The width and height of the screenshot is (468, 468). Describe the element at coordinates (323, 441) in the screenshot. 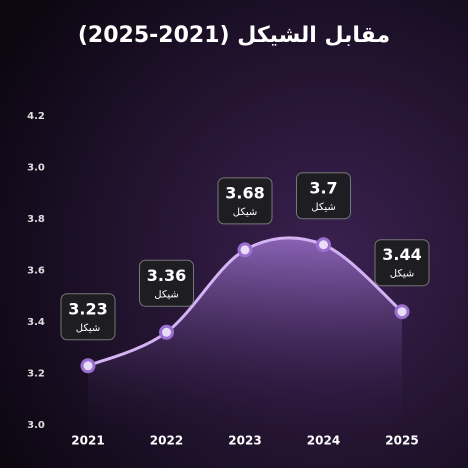

I see `x-tick-label: 2024` at that location.